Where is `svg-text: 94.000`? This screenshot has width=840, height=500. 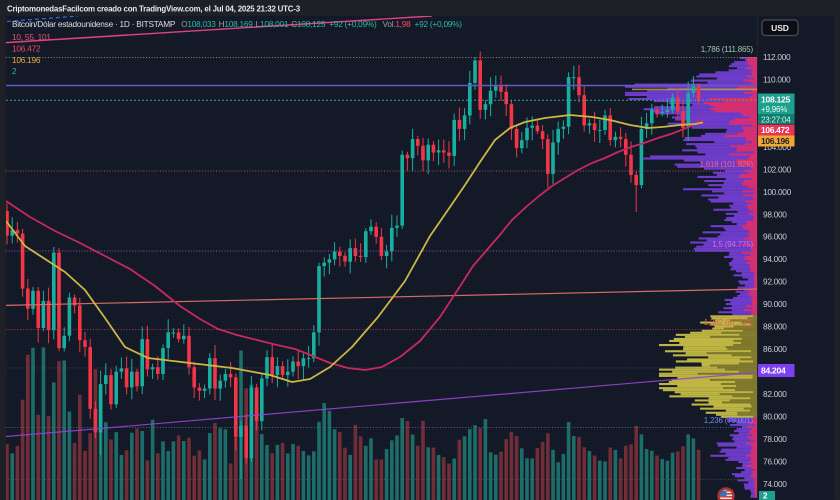 svg-text: 94.000 is located at coordinates (775, 259).